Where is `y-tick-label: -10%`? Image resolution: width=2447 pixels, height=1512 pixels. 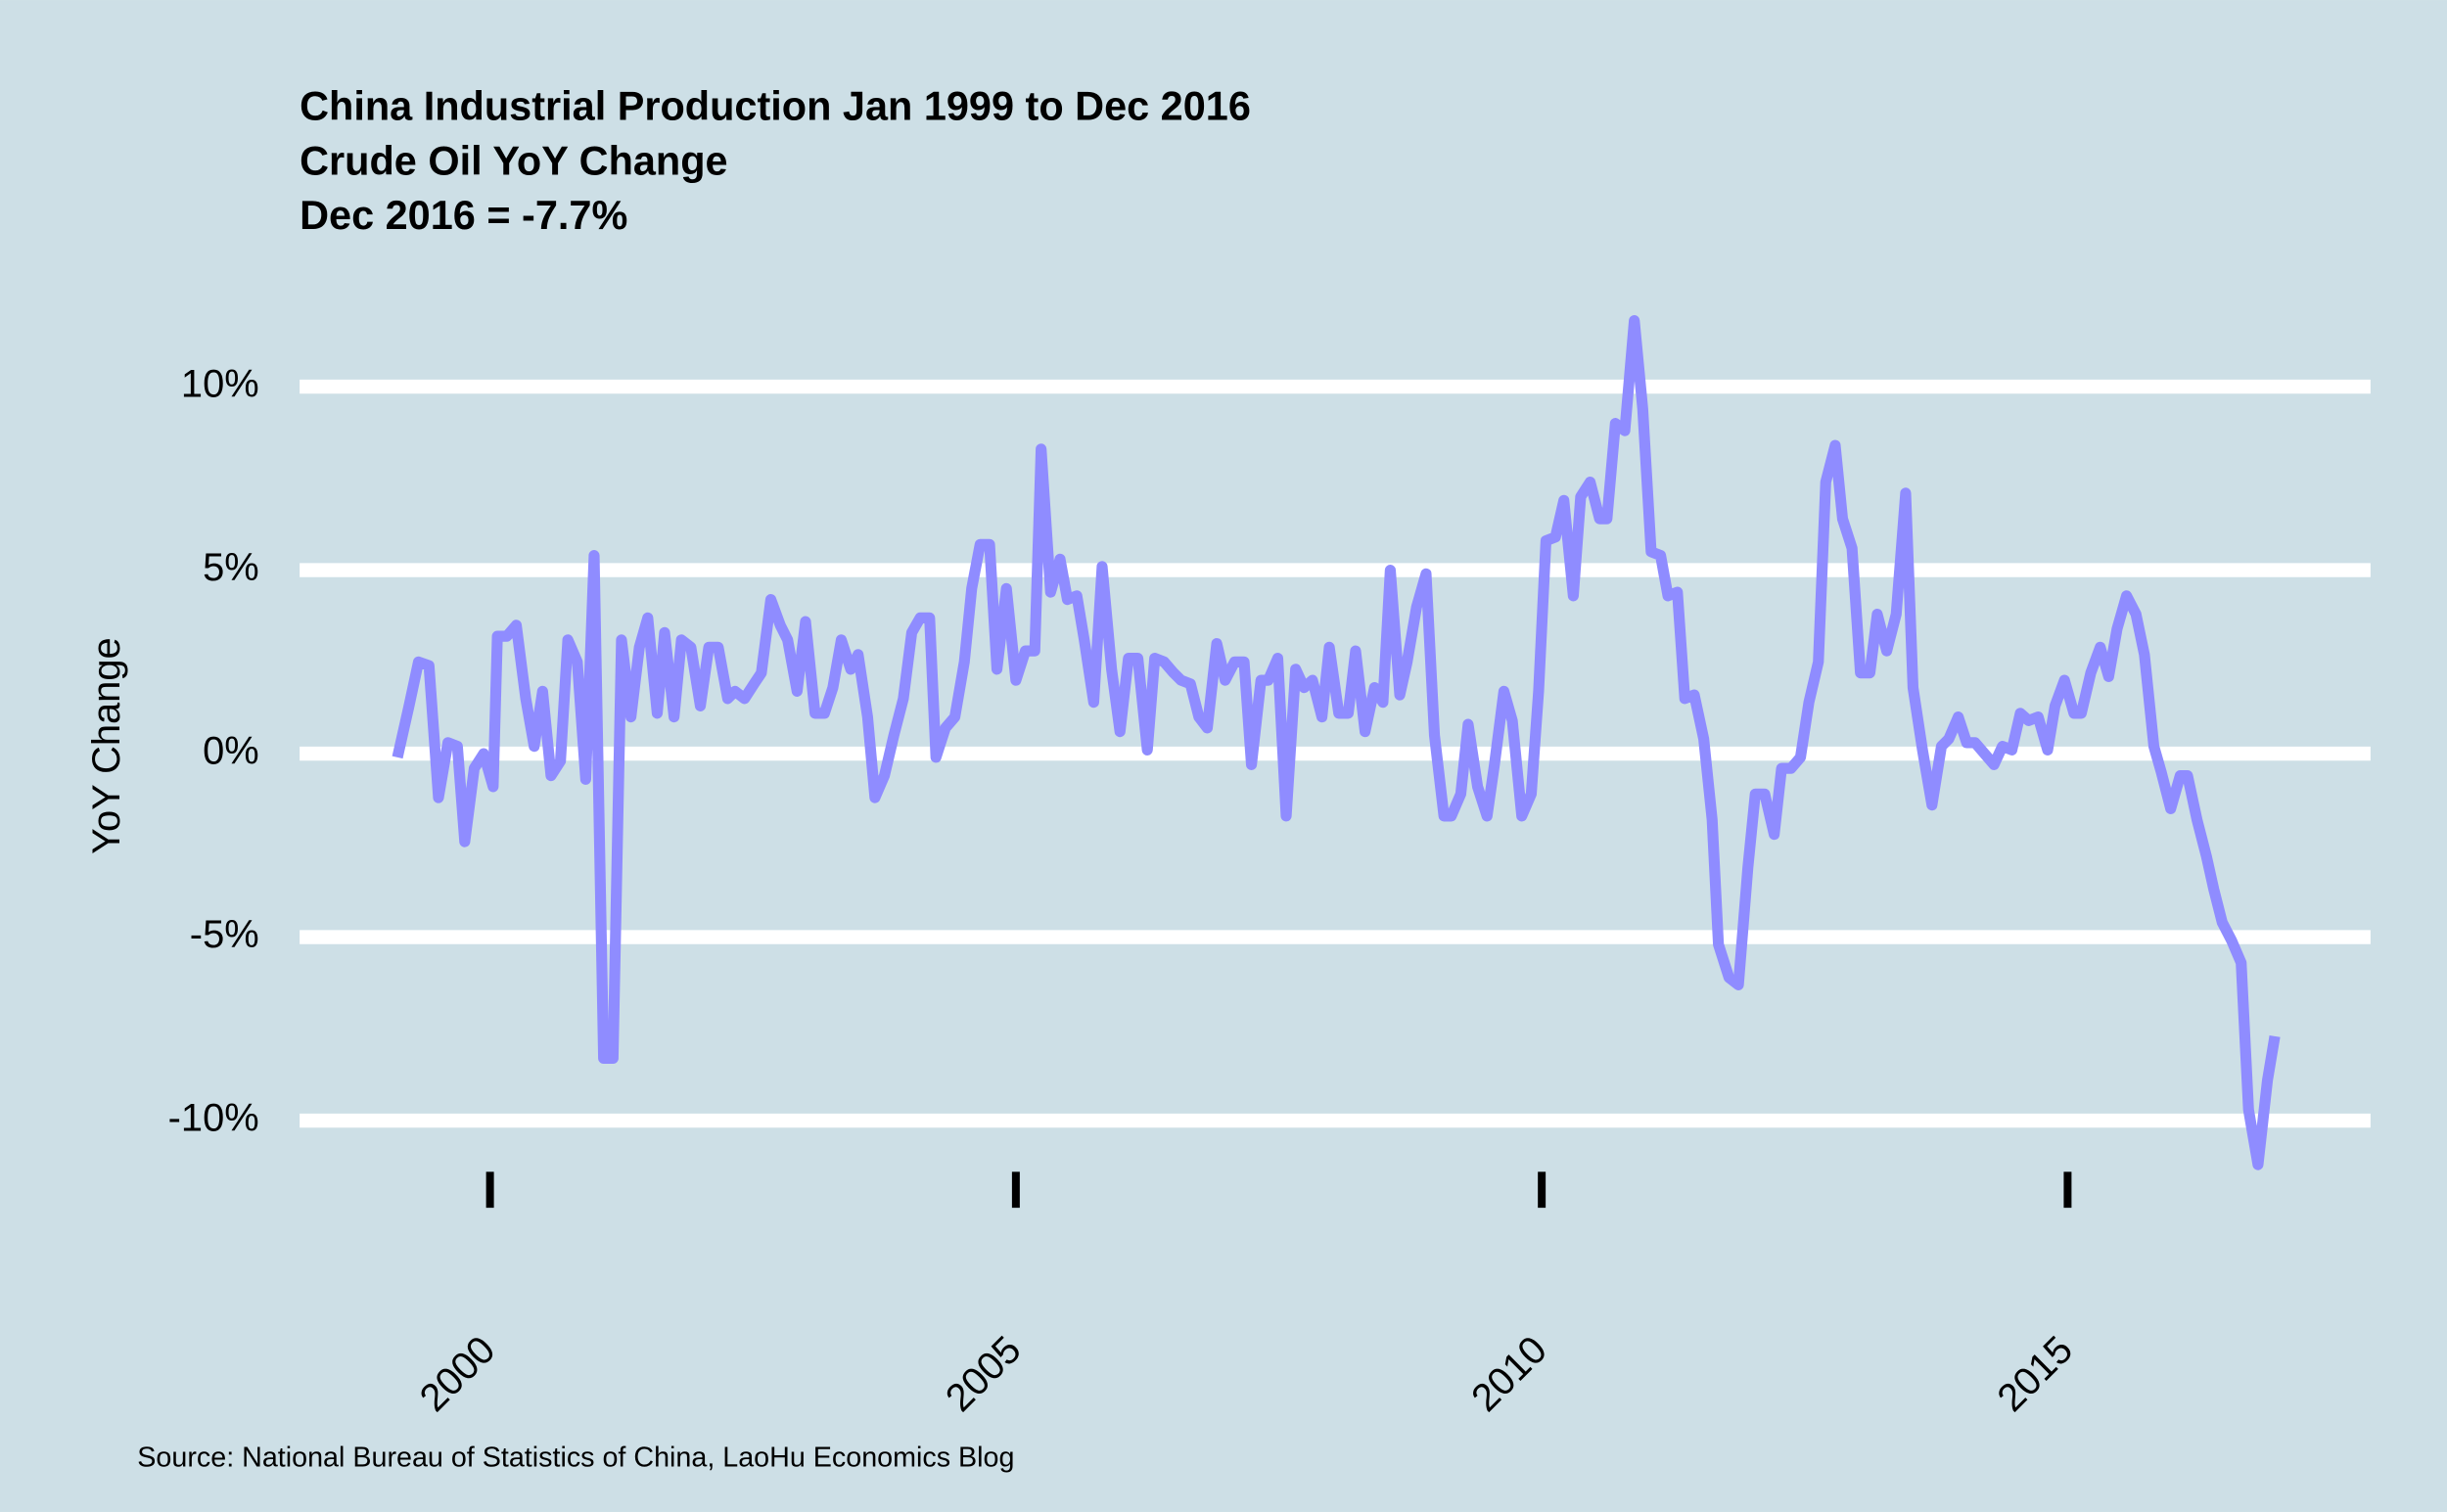
y-tick-label: -10% is located at coordinates (214, 1118).